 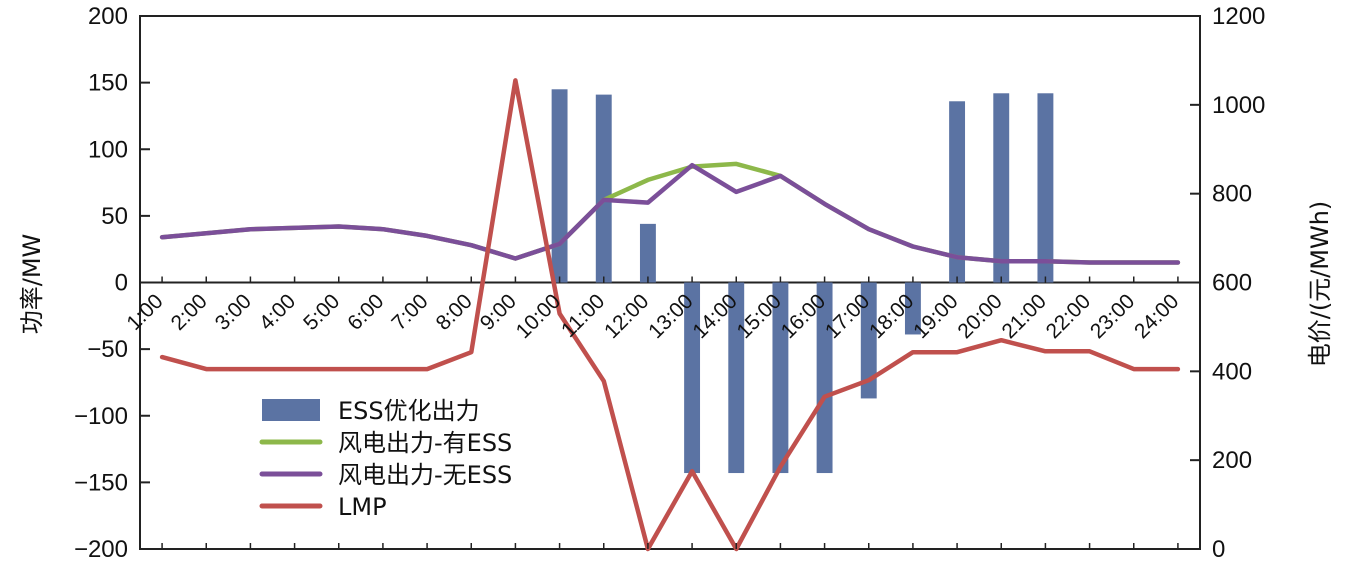 What do you see at coordinates (979, 316) in the screenshot?
I see `x-tick-label: 20:00` at bounding box center [979, 316].